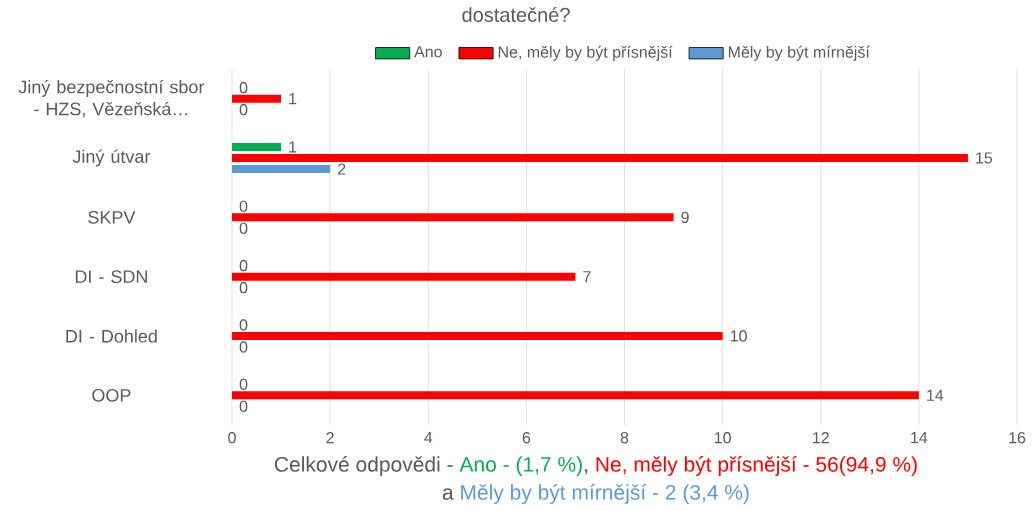  Describe the element at coordinates (605, 494) in the screenshot. I see `text: Měly by být mírnější - 2 (3,4 %)` at that location.